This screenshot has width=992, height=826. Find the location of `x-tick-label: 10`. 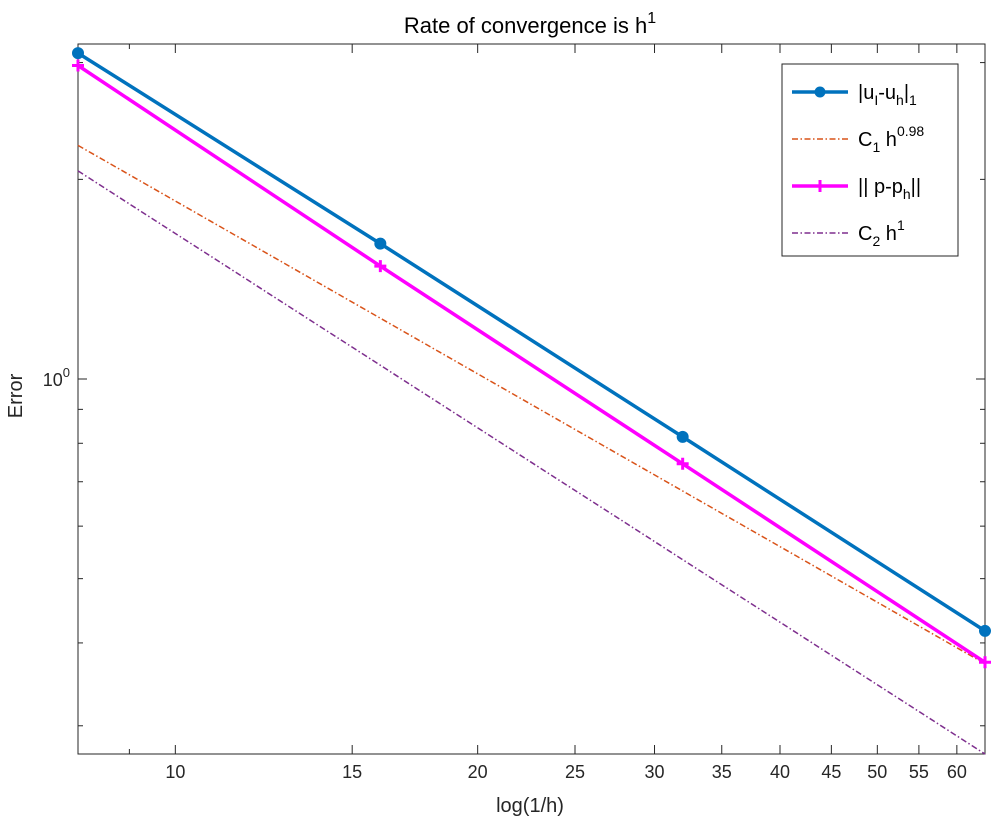

x-tick-label: 10 is located at coordinates (175, 772).